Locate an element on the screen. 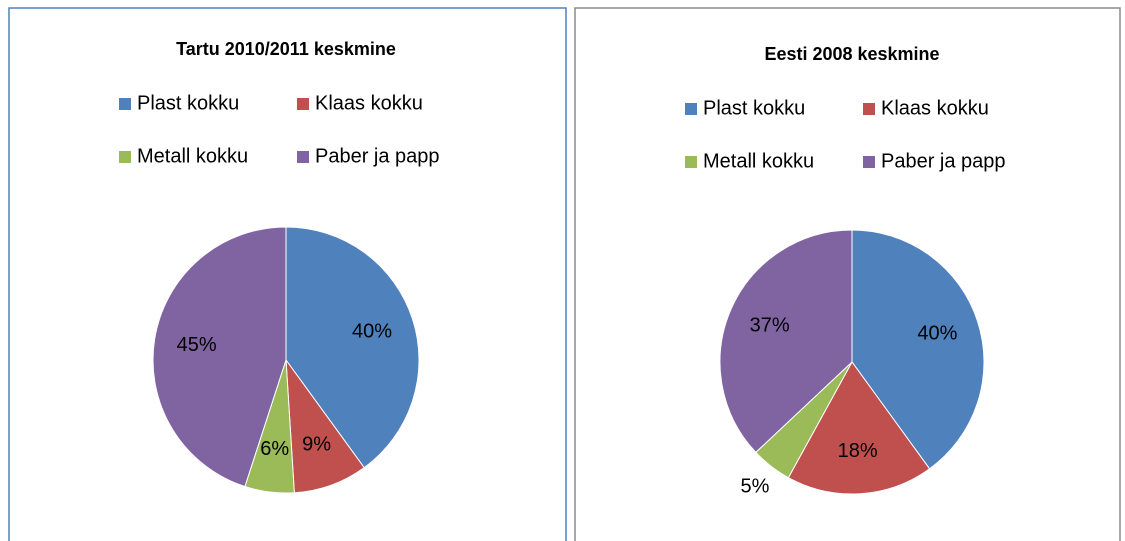  data-label: 9% is located at coordinates (316, 444).